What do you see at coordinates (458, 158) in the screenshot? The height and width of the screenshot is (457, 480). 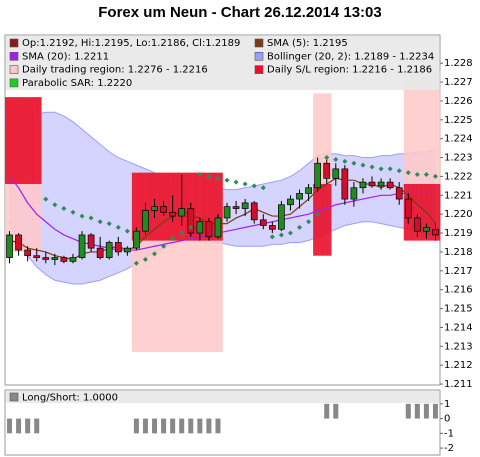 I see `y-tick-label: 1.223` at bounding box center [458, 158].